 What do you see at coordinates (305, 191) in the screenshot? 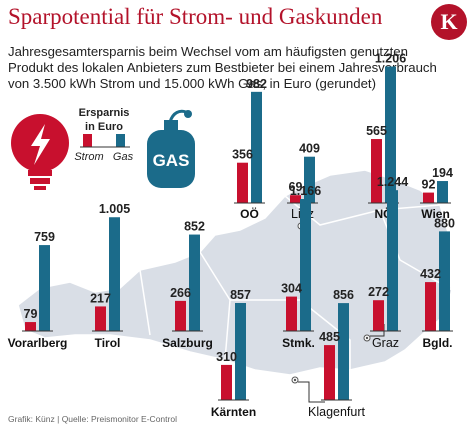
I see `value-label-gas: 1.166` at bounding box center [305, 191].